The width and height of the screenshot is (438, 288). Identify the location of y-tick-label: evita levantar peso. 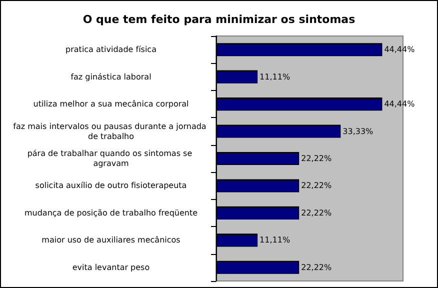
(111, 267).